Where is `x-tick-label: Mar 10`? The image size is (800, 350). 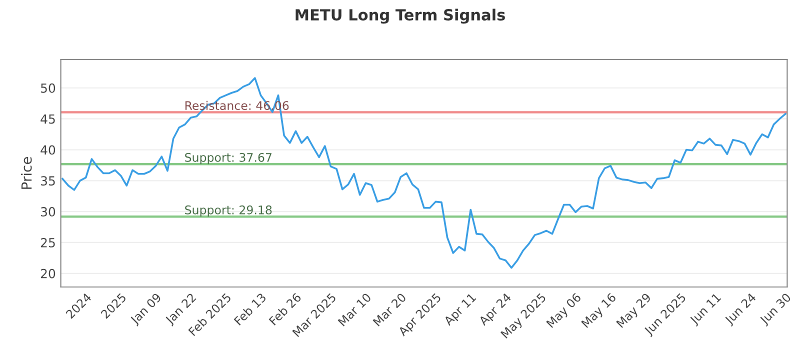 x-tick-label: Mar 10 is located at coordinates (355, 309).